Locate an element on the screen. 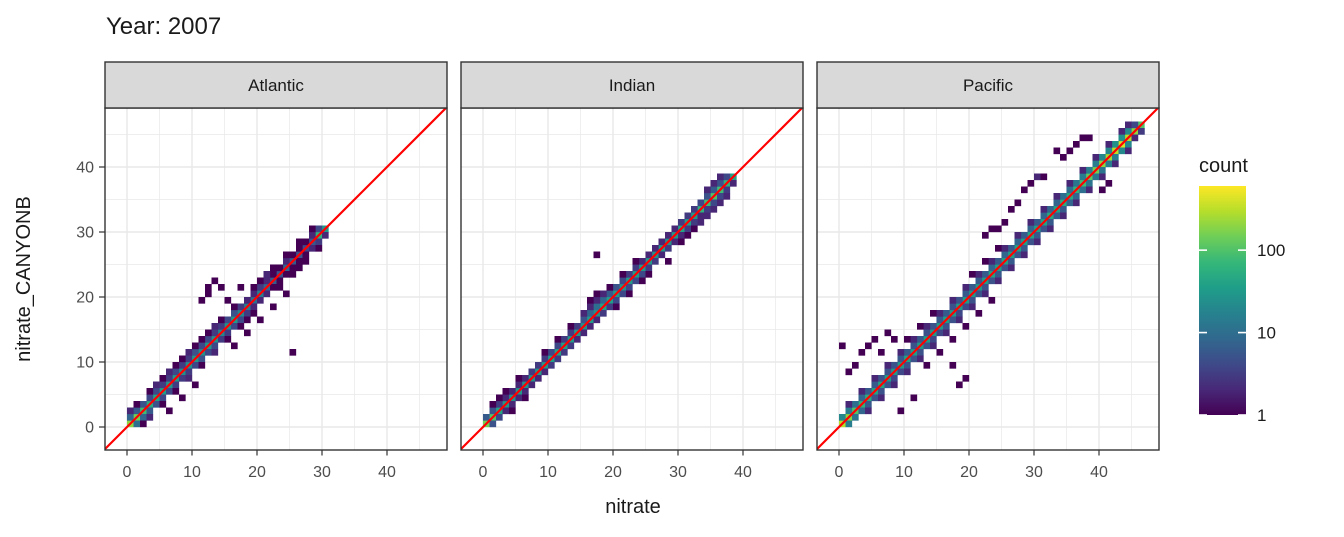 This screenshot has width=1344, height=537. y-axis-title: nitrate_CANYONB is located at coordinates (24, 279).